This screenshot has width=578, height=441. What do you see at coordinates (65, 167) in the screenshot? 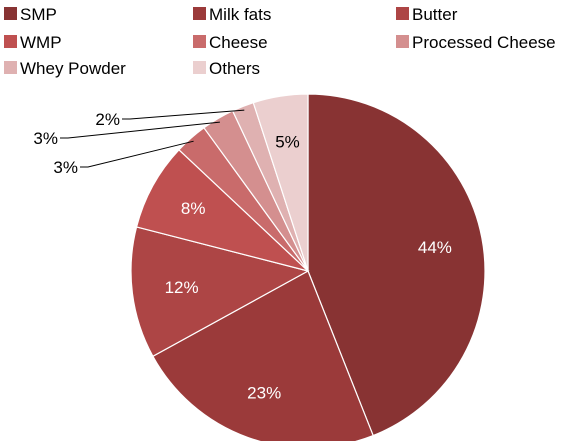
I see `data-label-cheese: 3%` at bounding box center [65, 167].